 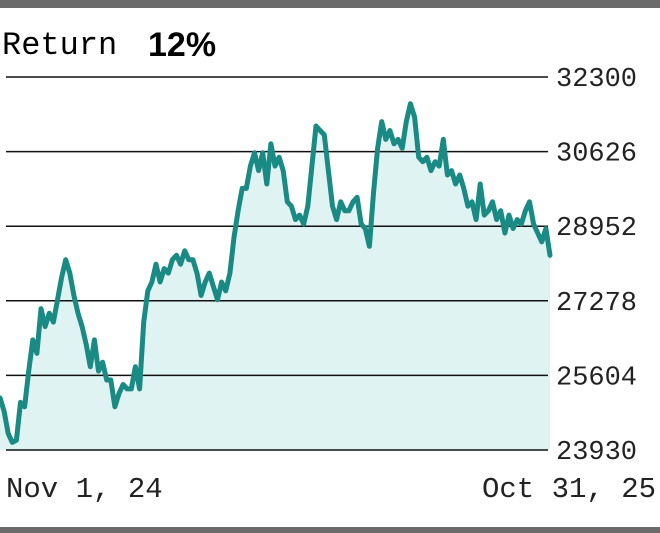 I want to click on y-tick-label-5: 23930, so click(x=596, y=453).